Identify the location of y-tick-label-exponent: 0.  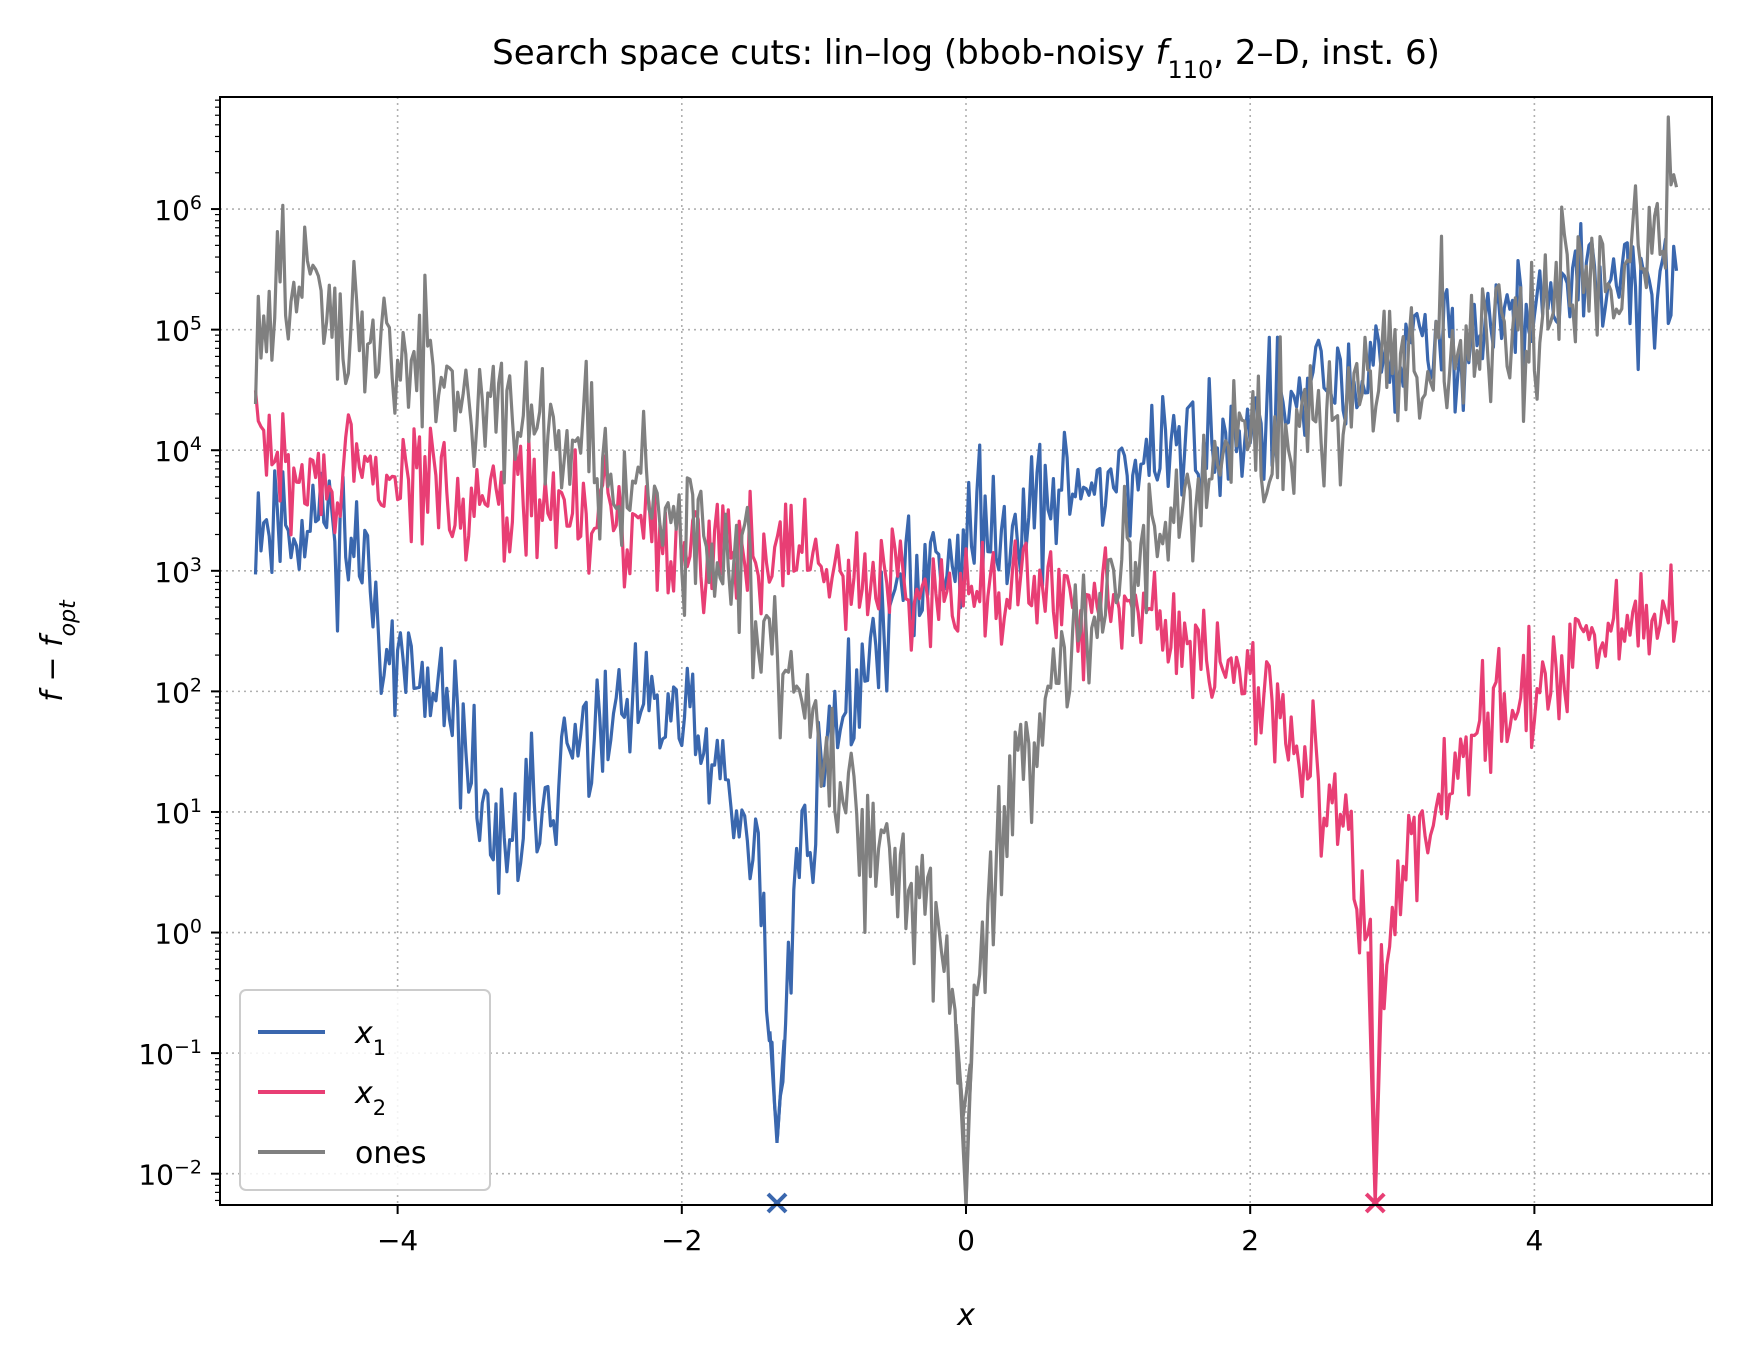
(196, 927).